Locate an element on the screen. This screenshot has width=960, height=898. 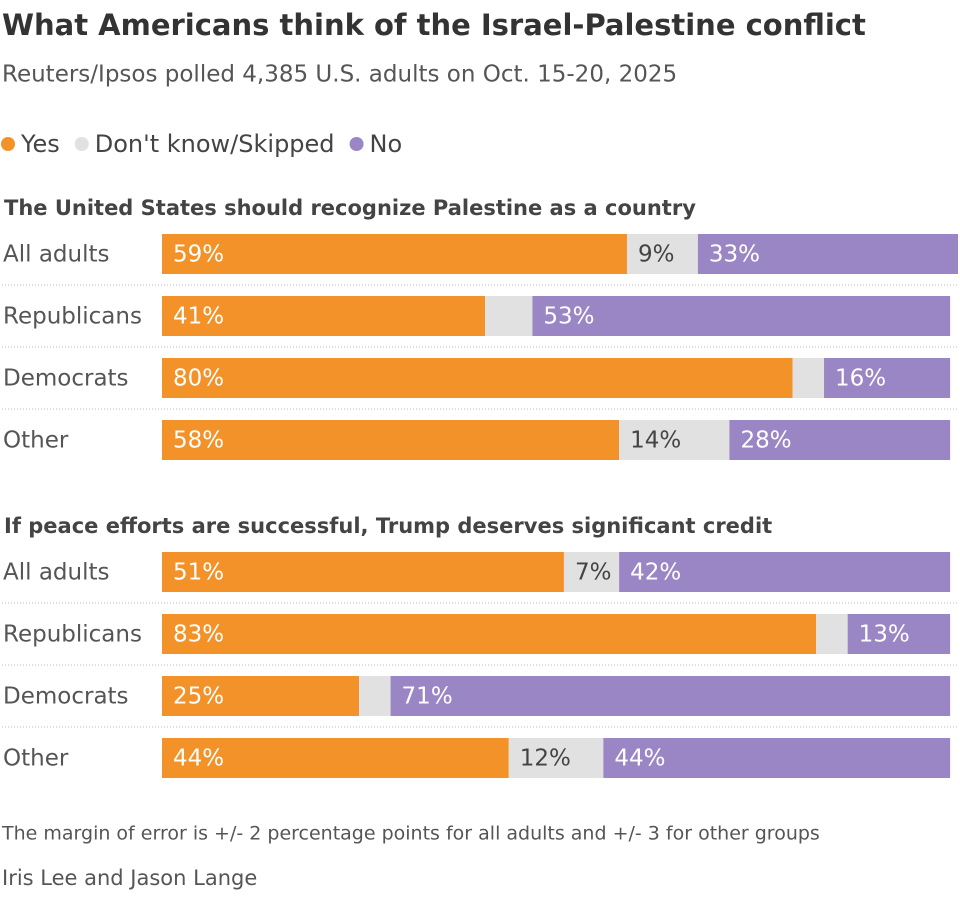
value-label: 14% is located at coordinates (655, 441).